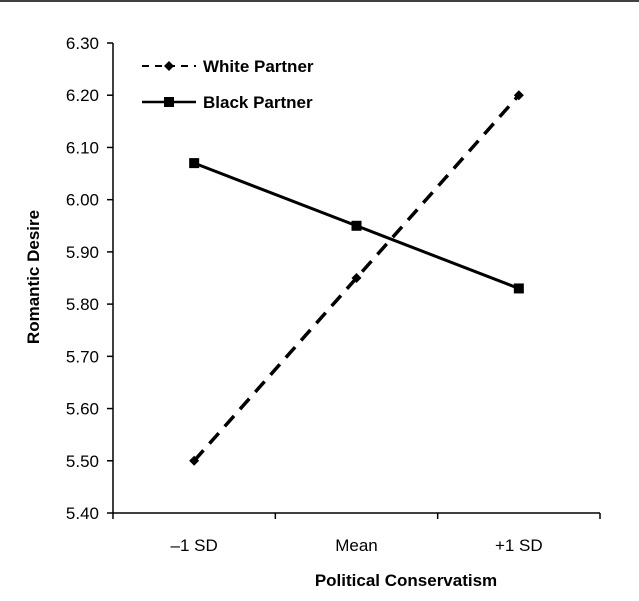  I want to click on legend-item-black-partner: Black Partner, so click(227, 102).